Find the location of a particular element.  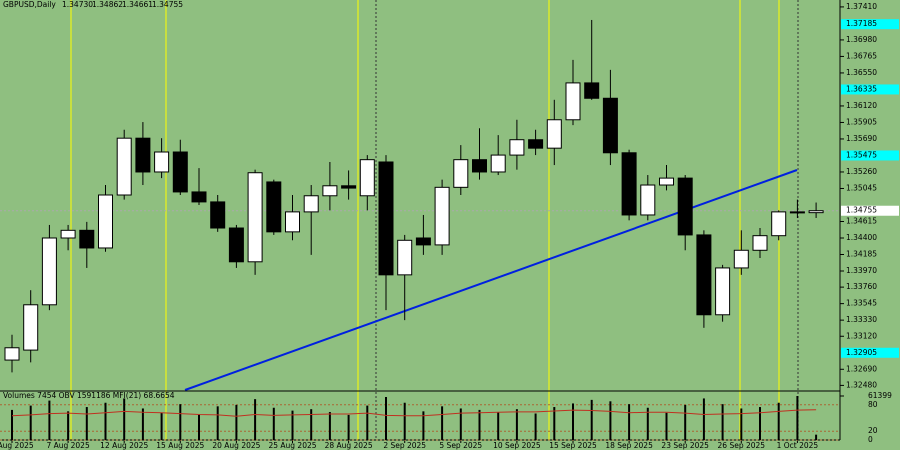

mfi-tick-label: 20 is located at coordinates (873, 430).